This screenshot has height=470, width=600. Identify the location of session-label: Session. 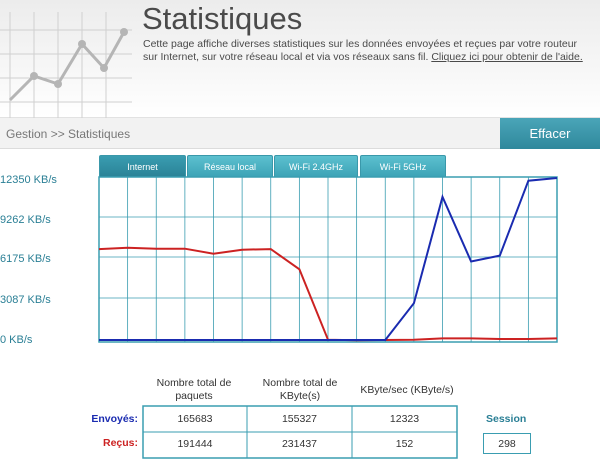
(506, 419).